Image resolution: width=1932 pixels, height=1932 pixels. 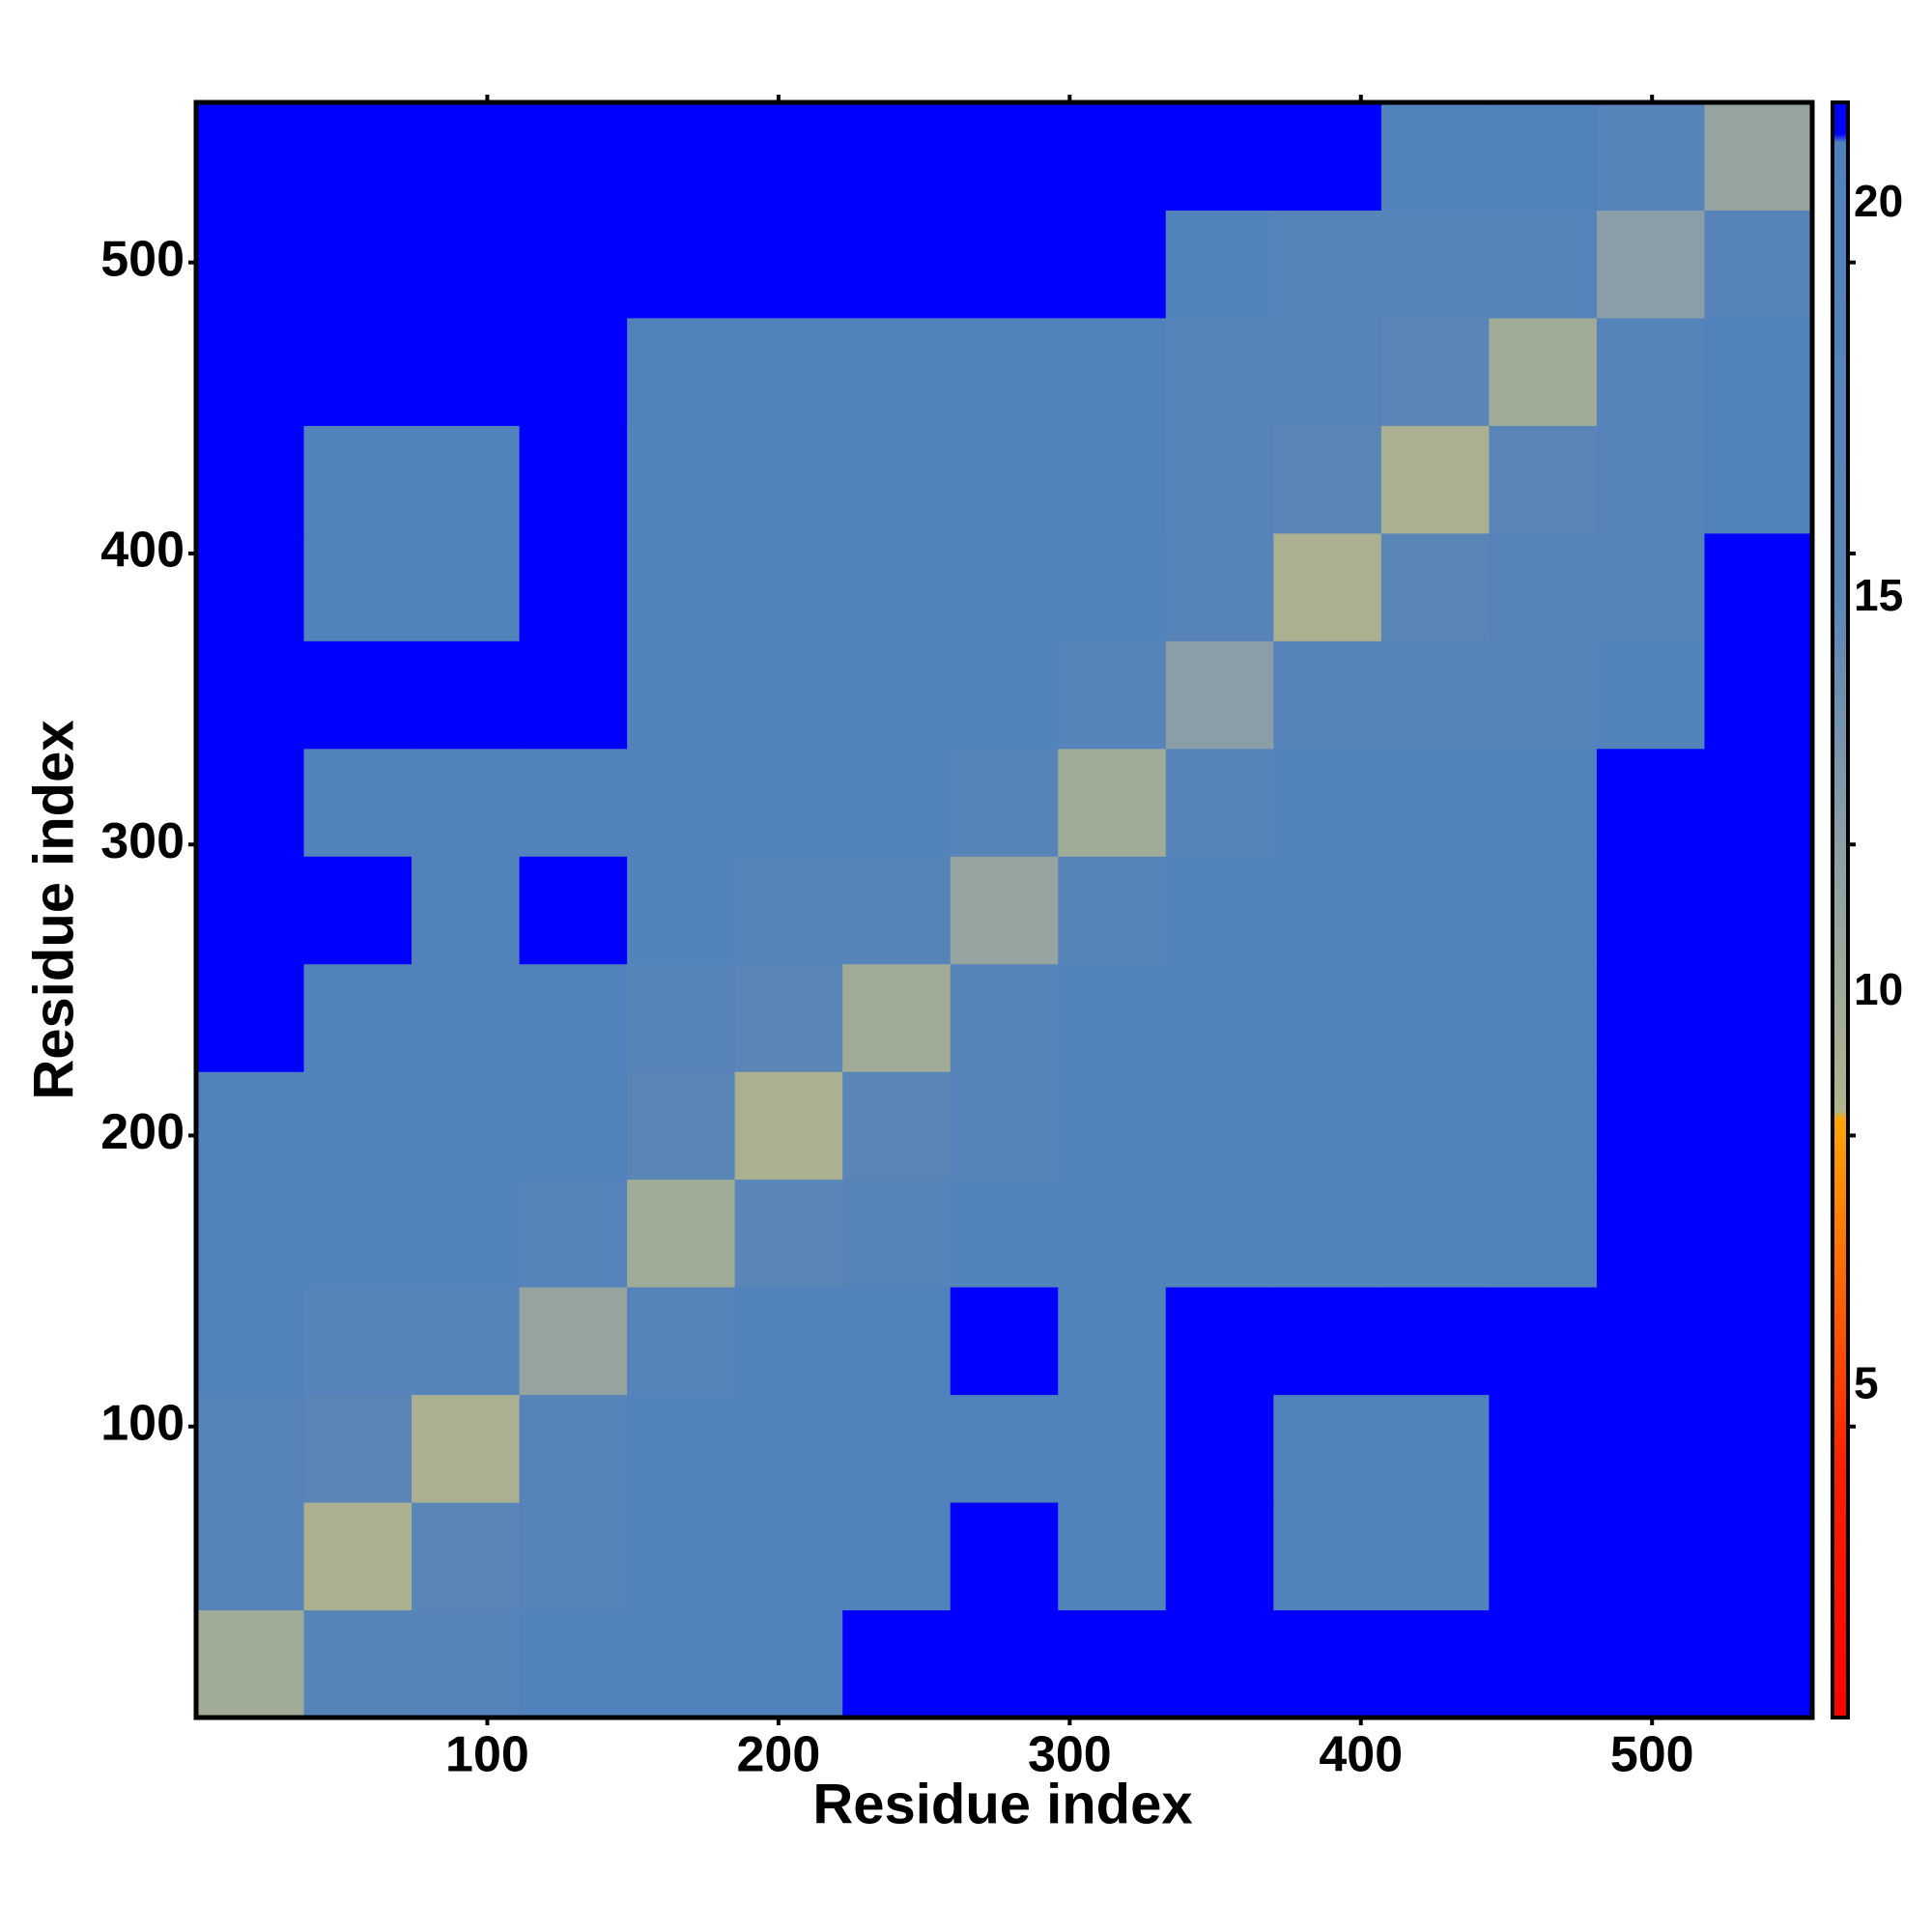 What do you see at coordinates (142, 1132) in the screenshot?
I see `y-tick-label: 200` at bounding box center [142, 1132].